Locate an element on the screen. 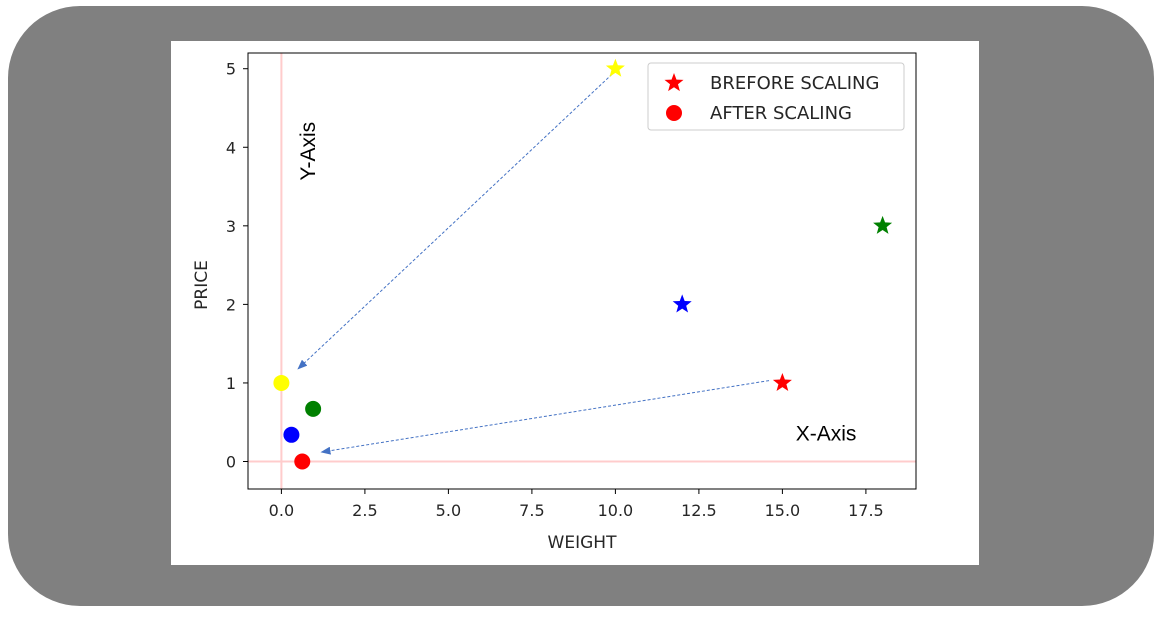  y-axis-annotation: Y-Axis is located at coordinates (308, 151).